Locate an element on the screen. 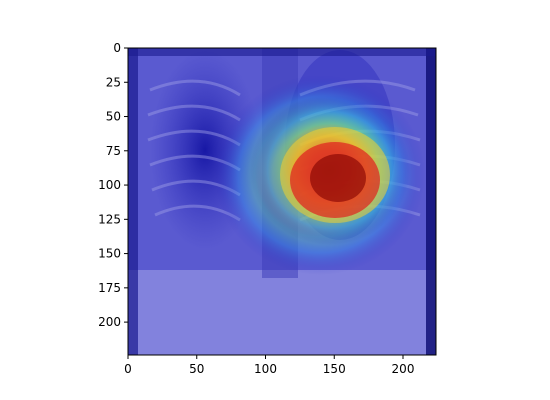 The image size is (550, 400). x-tick-label: 100 is located at coordinates (265, 369).